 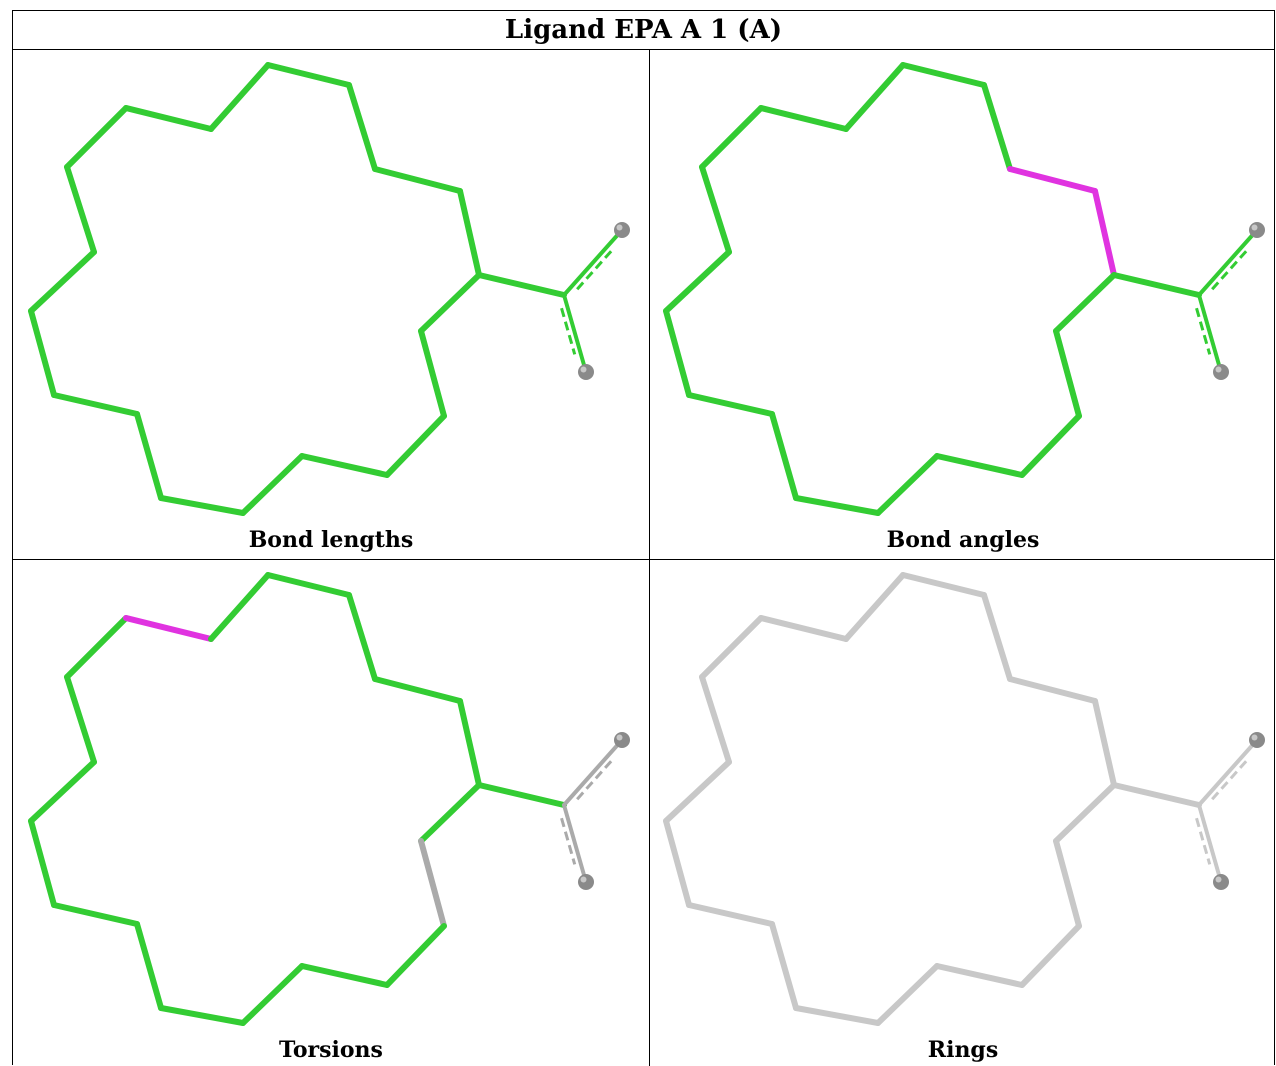 What do you see at coordinates (331, 540) in the screenshot?
I see `caption-bond-lengths: Bond lengths` at bounding box center [331, 540].